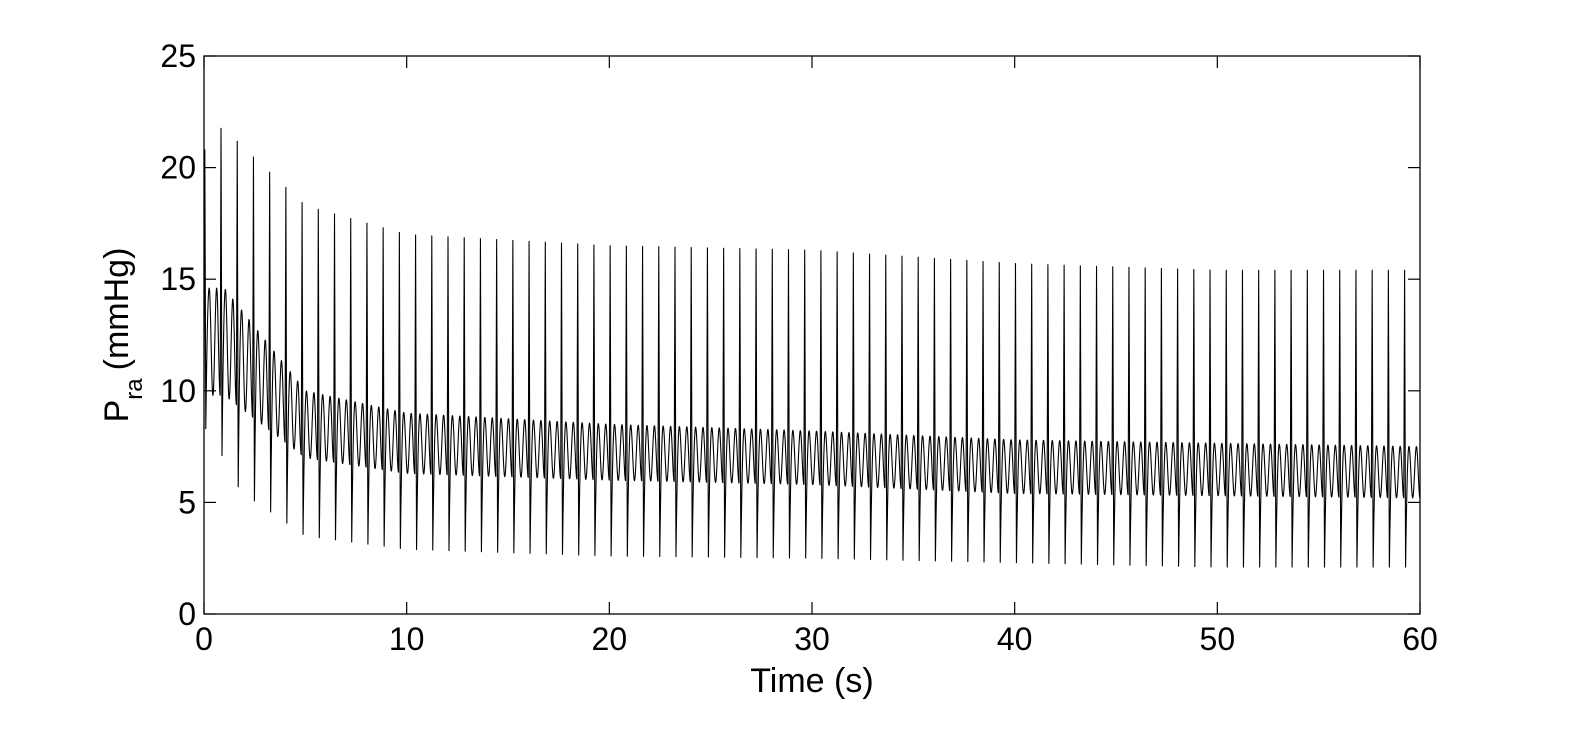  Describe the element at coordinates (204, 639) in the screenshot. I see `x-tick-label: 0` at that location.